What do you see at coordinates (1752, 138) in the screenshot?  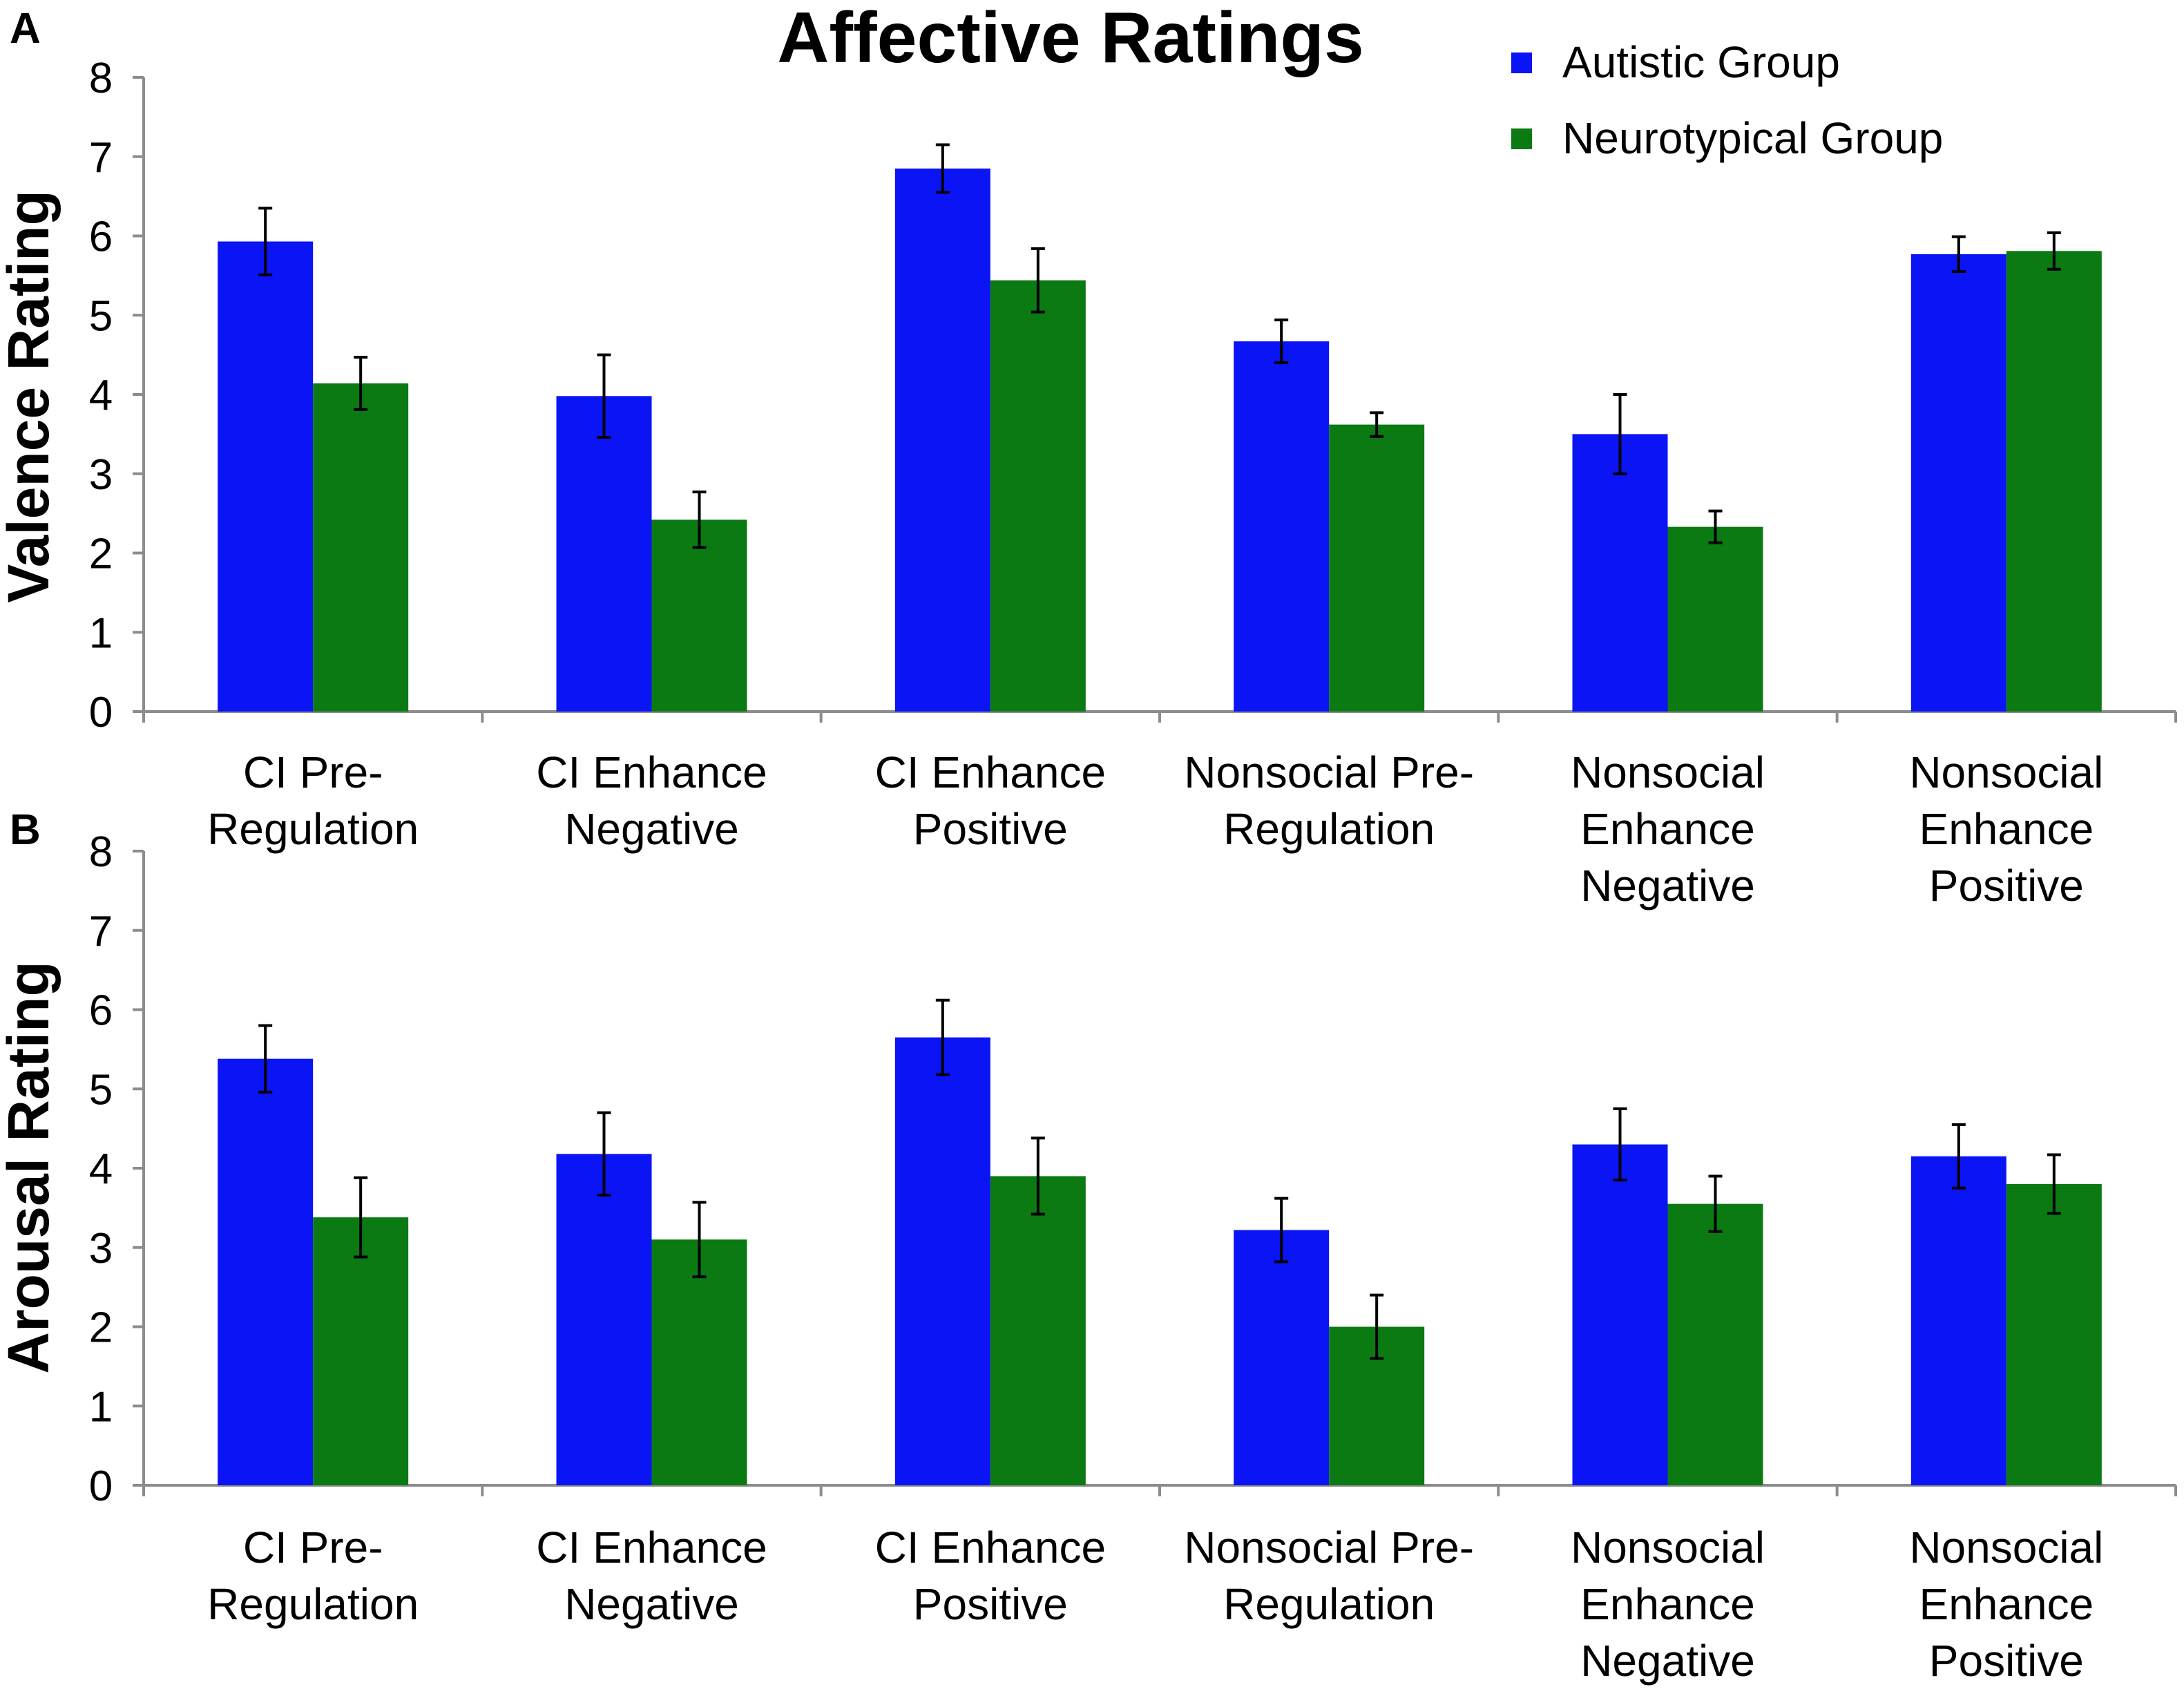 I see `legend-label-neurotypical: Neurotypical Group` at bounding box center [1752, 138].